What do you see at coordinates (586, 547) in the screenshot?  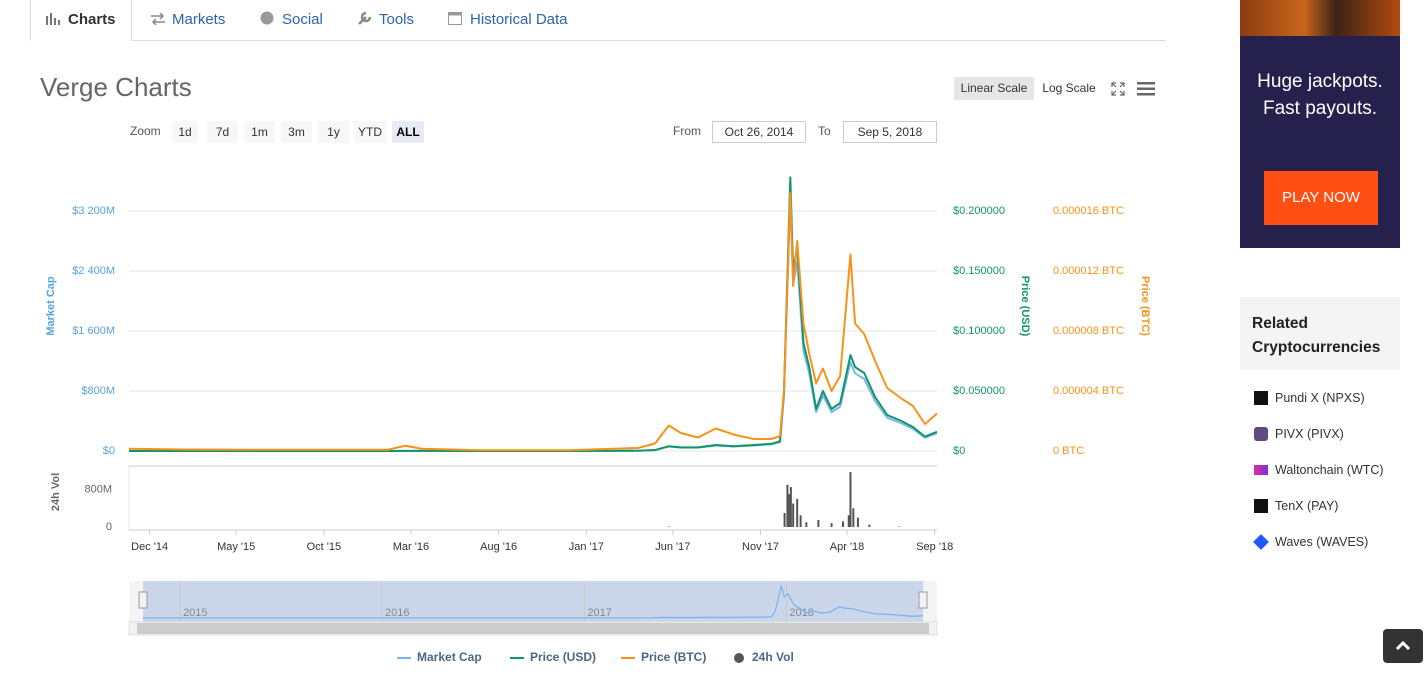 I see `x-tick-label: Jan '17` at bounding box center [586, 547].